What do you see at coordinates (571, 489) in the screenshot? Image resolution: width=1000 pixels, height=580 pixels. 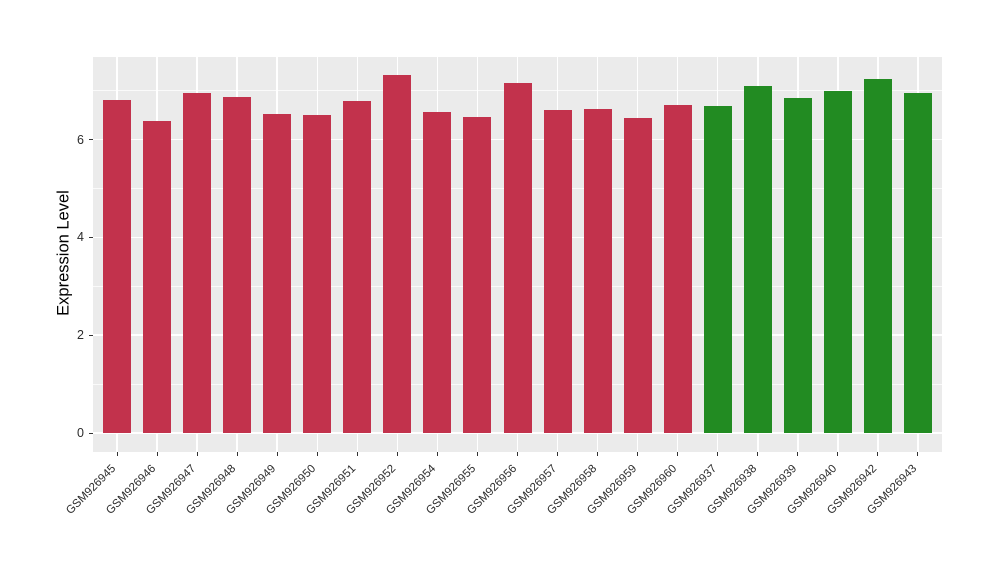 I see `x-tick-label: GSM926958` at bounding box center [571, 489].